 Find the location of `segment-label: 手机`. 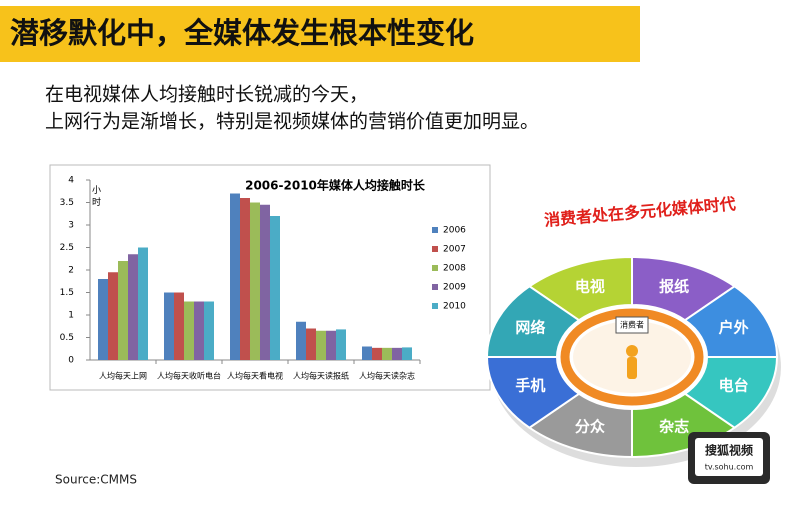

segment-label: 手机 is located at coordinates (530, 386).